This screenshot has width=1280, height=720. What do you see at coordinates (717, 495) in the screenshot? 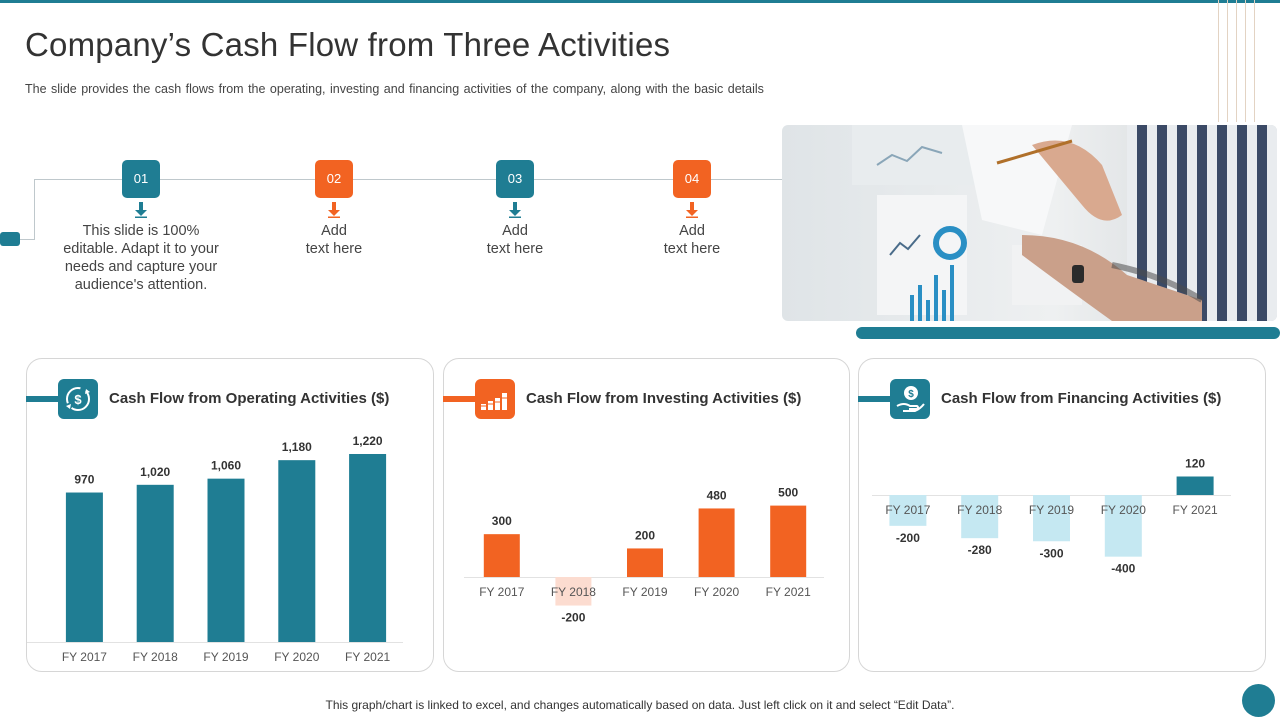
I see `data-label: 480` at bounding box center [717, 495].